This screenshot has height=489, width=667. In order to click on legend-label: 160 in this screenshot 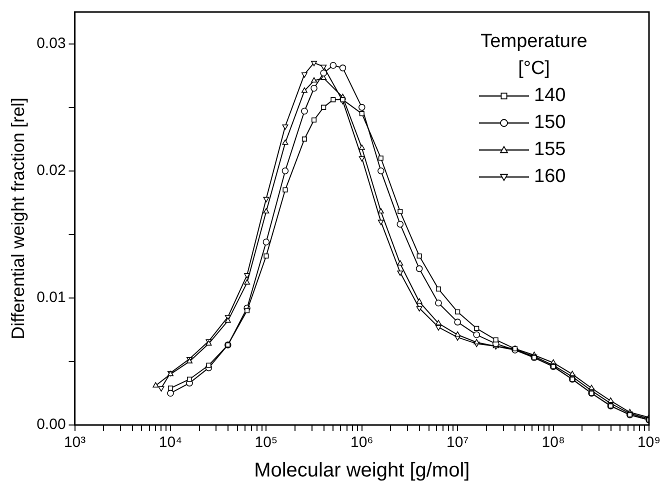, I will do `click(550, 177)`.